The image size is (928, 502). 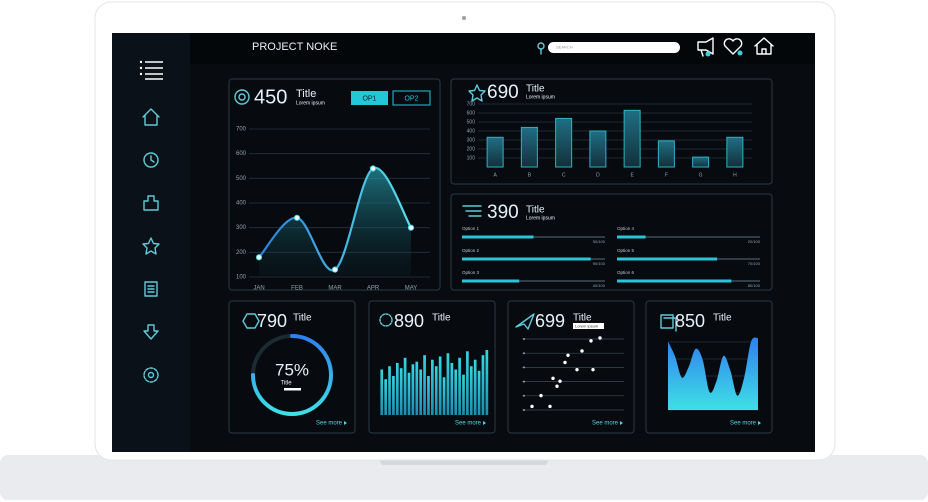 What do you see at coordinates (735, 175) in the screenshot?
I see `x-tick-label: H` at bounding box center [735, 175].